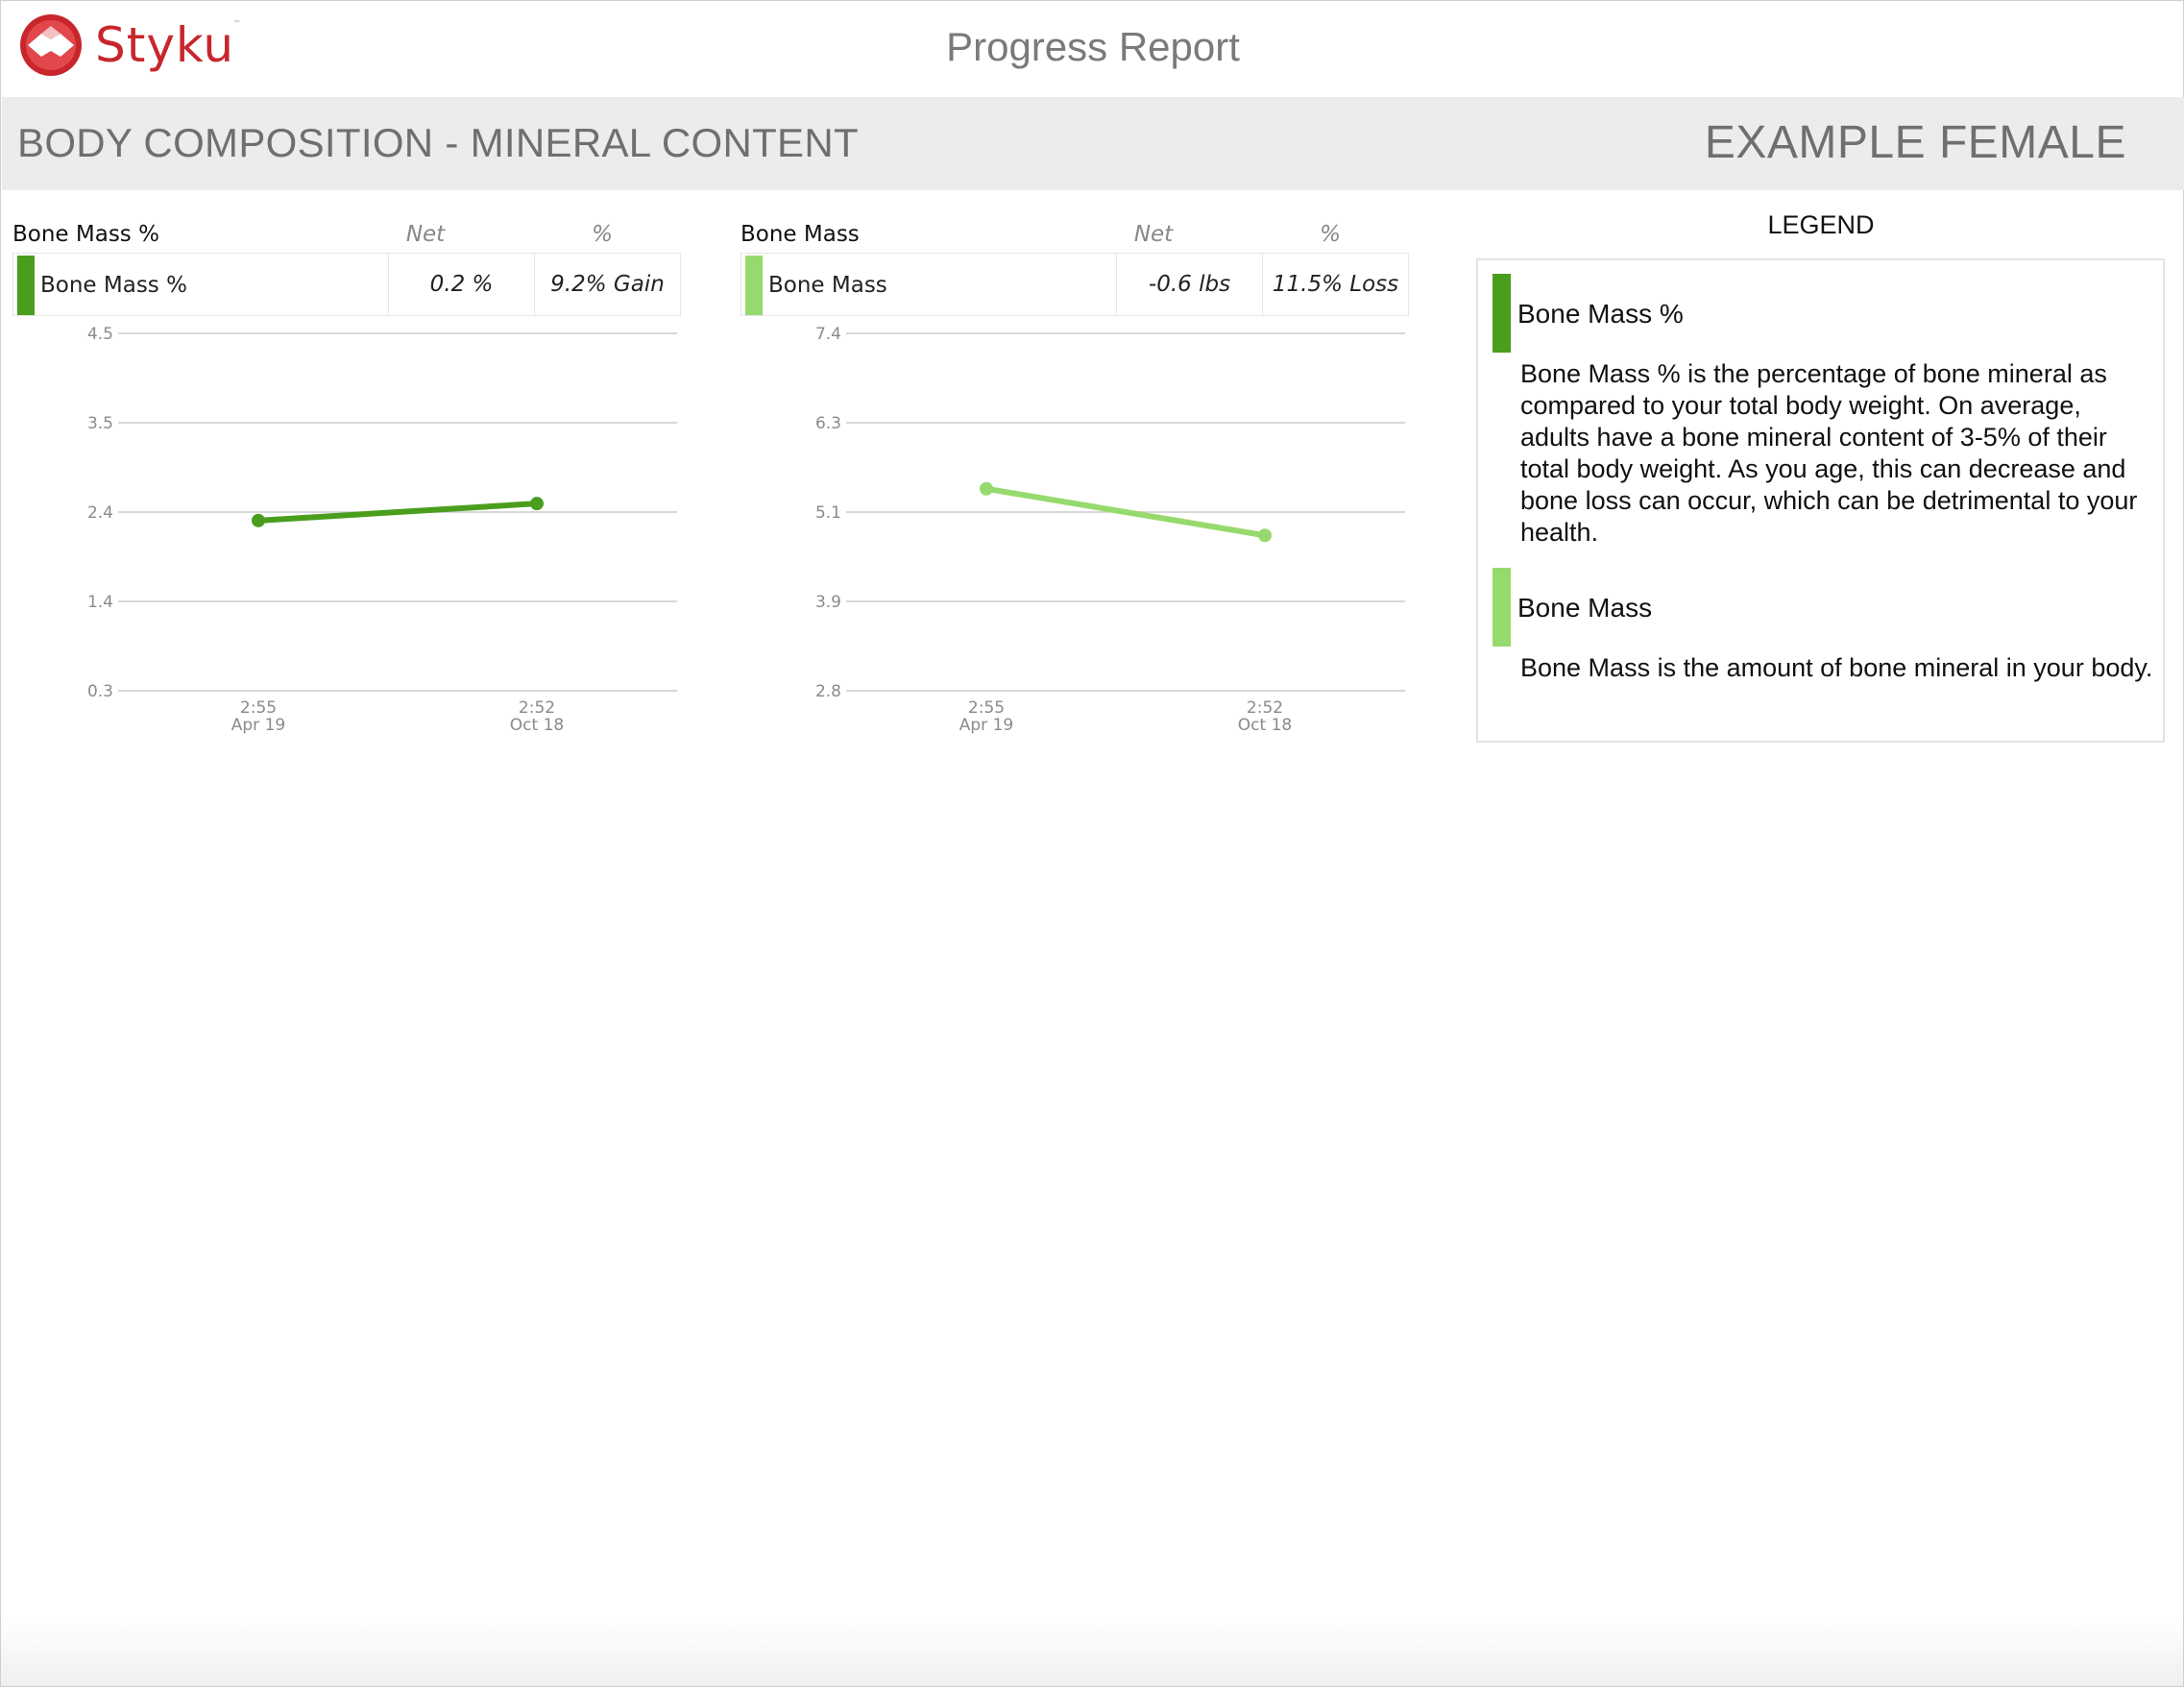  What do you see at coordinates (1074, 284) in the screenshot?
I see `metric-row: Bone Mass -0.6 lbs 11.5% Loss` at bounding box center [1074, 284].